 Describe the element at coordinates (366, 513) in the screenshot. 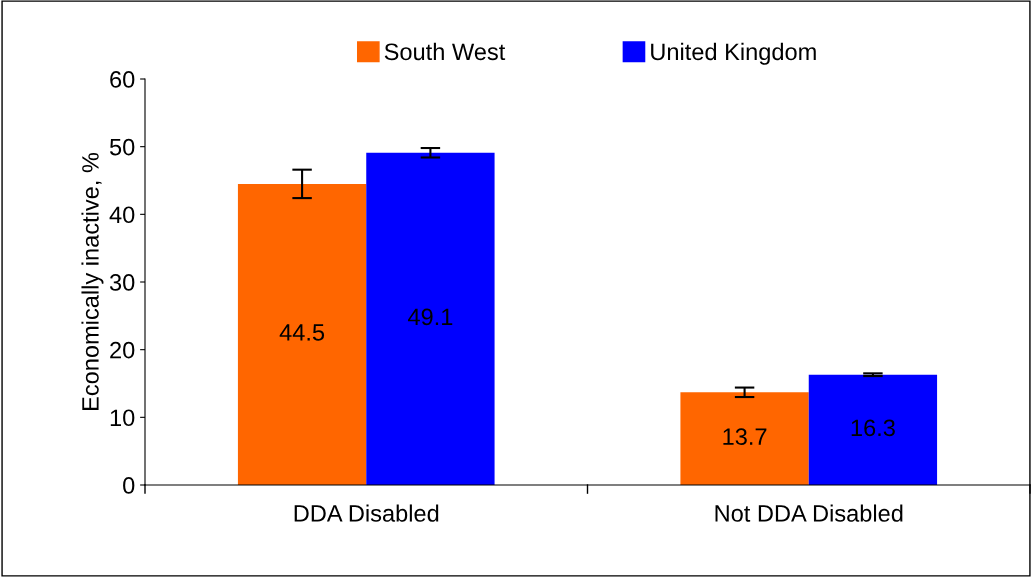

I see `x-tick-label: DDA Disabled` at that location.